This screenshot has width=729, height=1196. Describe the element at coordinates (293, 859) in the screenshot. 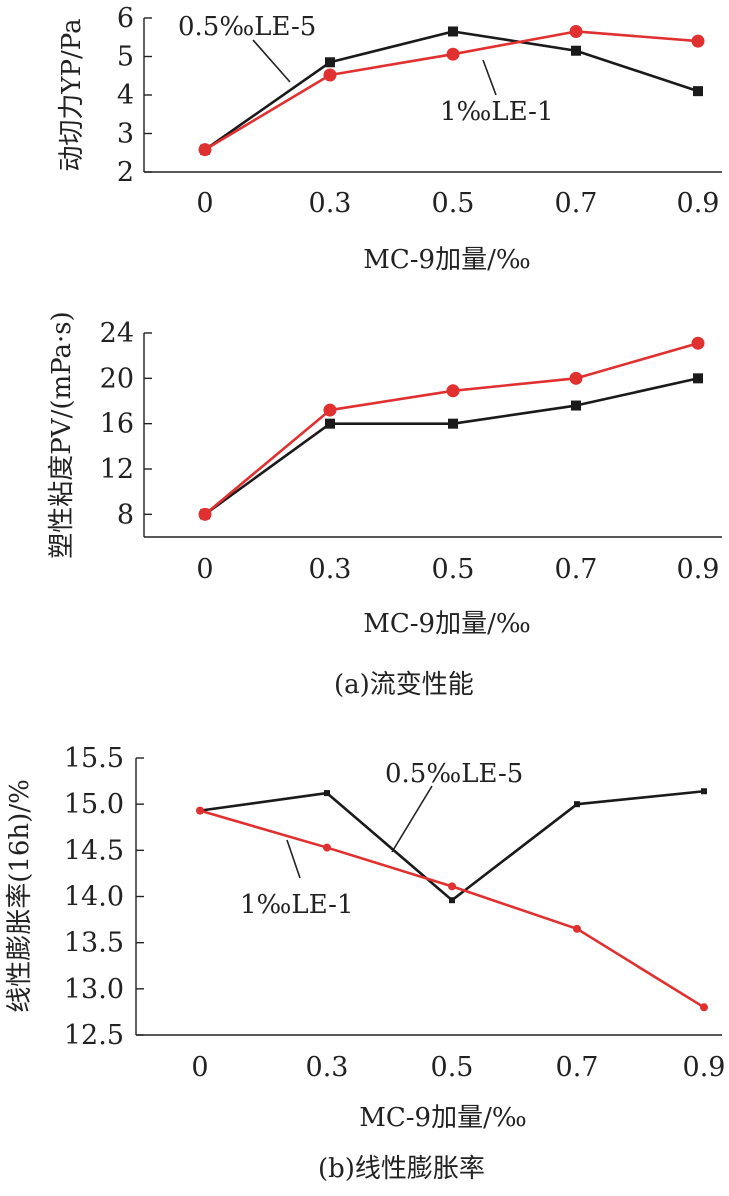

I see `annotation-leader-red-b` at that location.